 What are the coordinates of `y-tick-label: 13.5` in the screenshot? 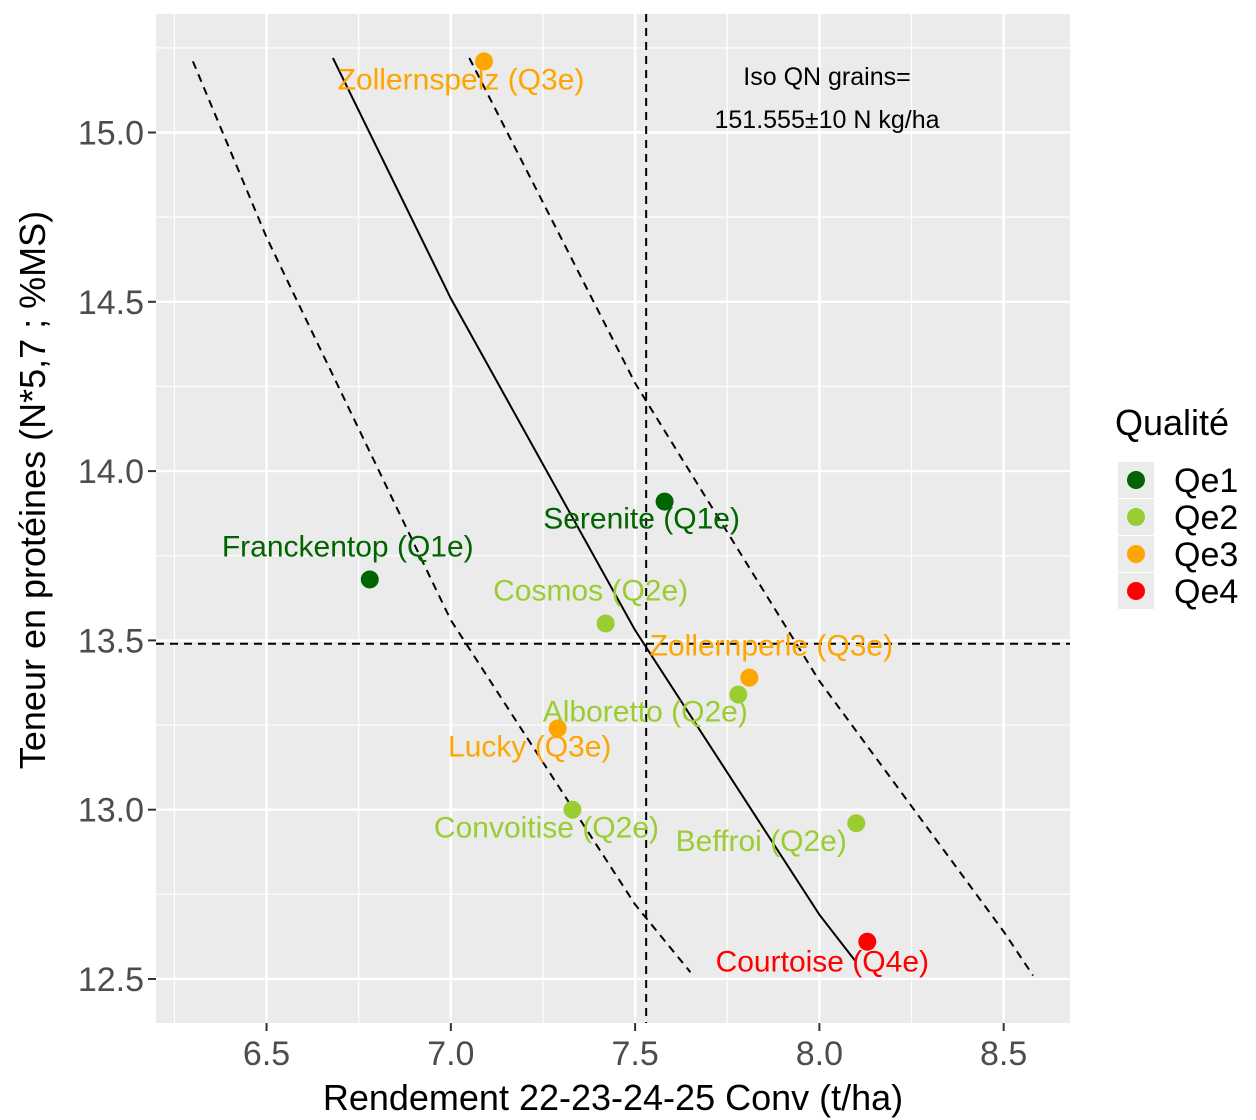 It's located at (111, 641).